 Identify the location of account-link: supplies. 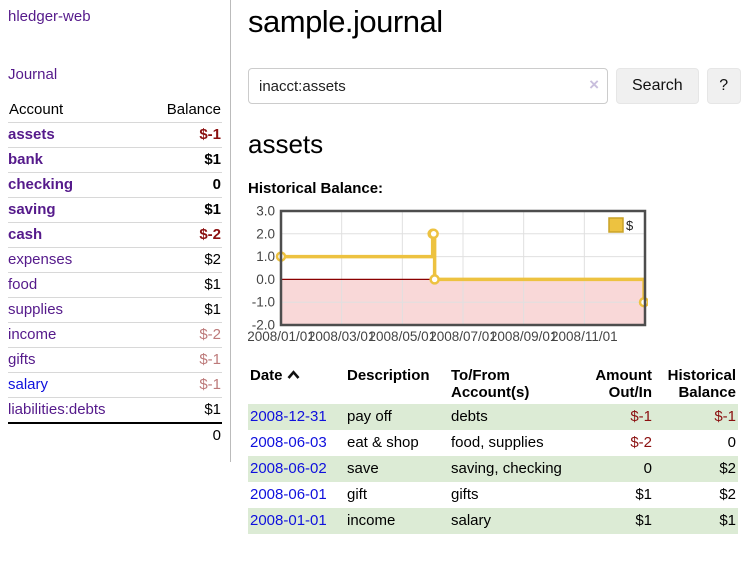
(36, 309).